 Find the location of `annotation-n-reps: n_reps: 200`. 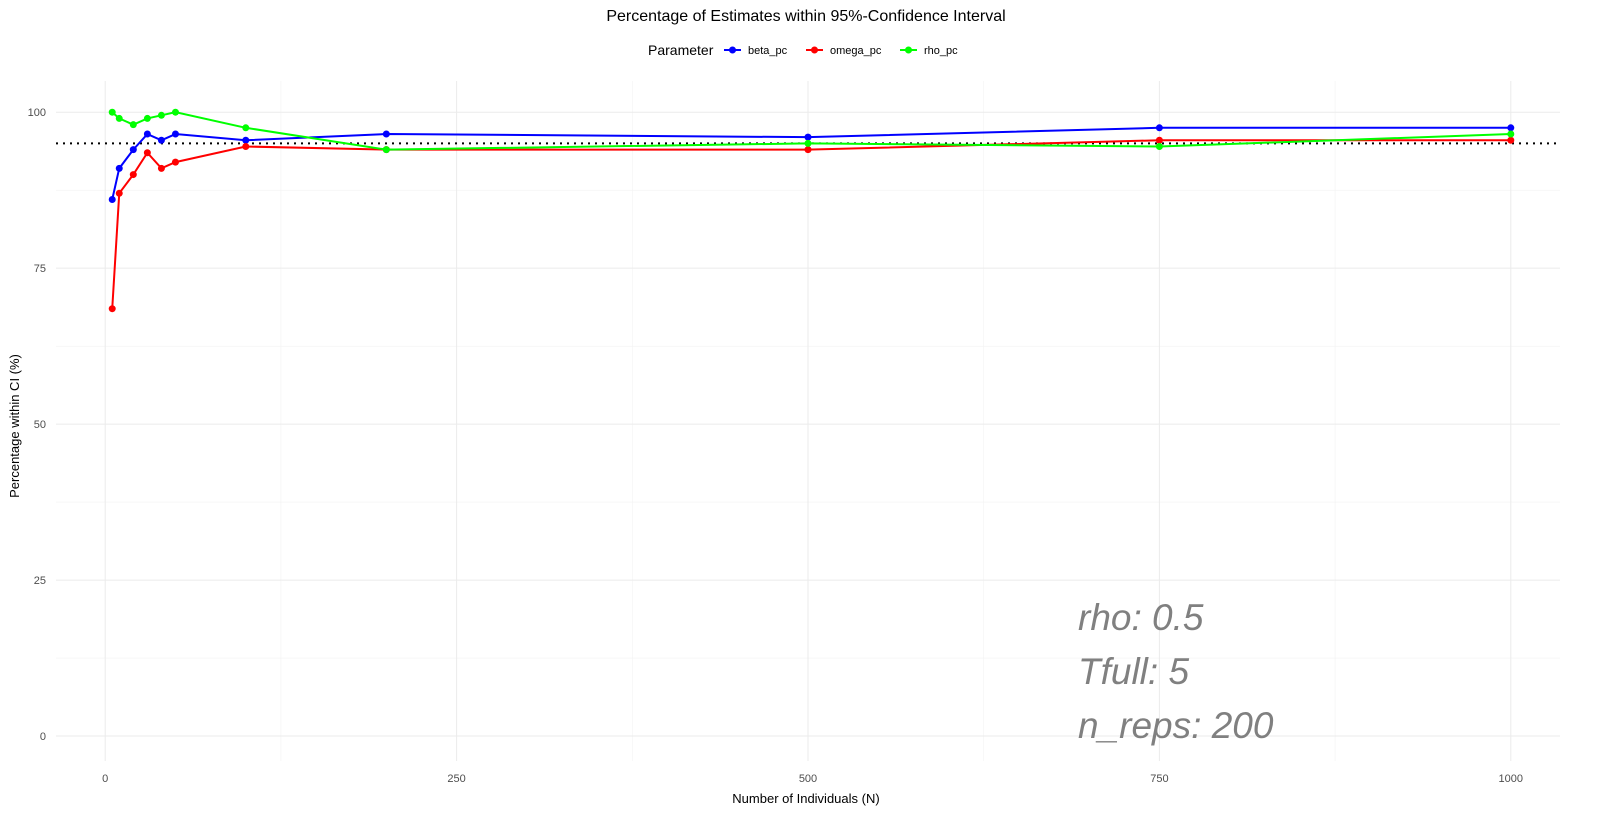

annotation-n-reps: n_reps: 200 is located at coordinates (1176, 725).